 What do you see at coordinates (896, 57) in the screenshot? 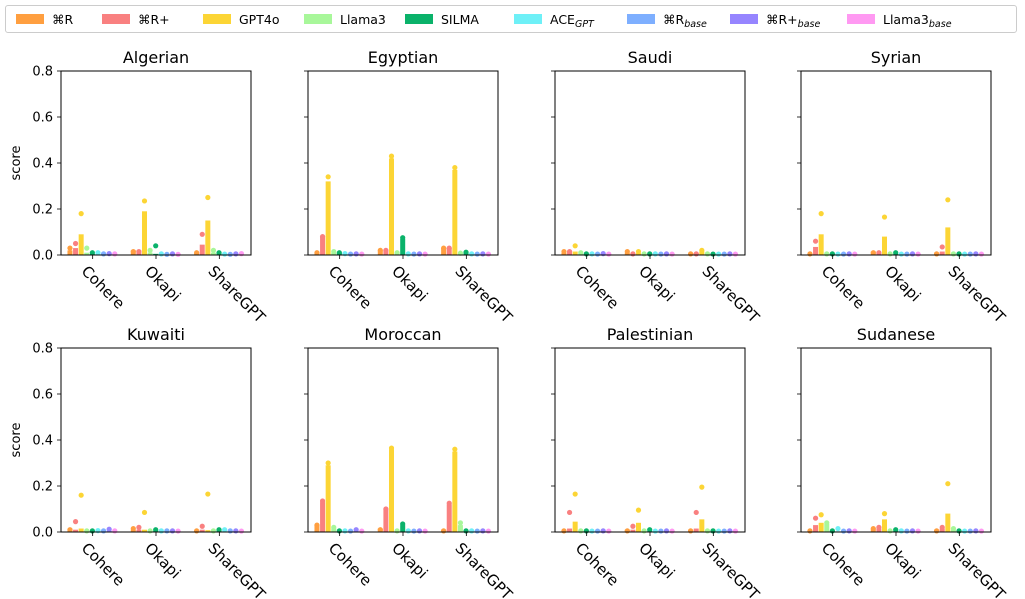
I see `panel-title: Syrian` at bounding box center [896, 57].